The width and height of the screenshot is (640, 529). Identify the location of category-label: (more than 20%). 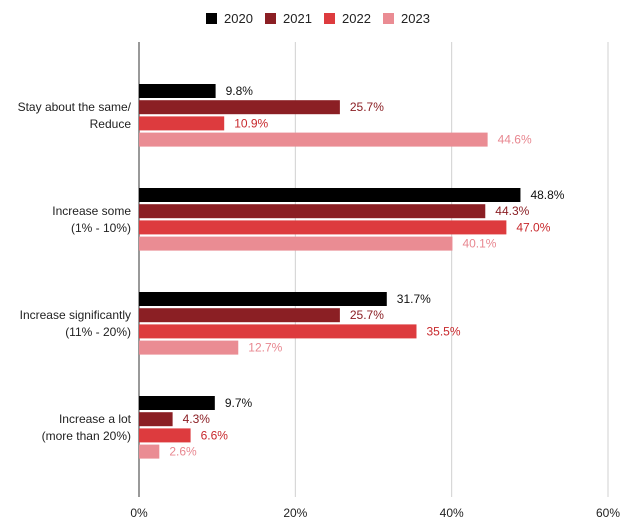
(86, 436).